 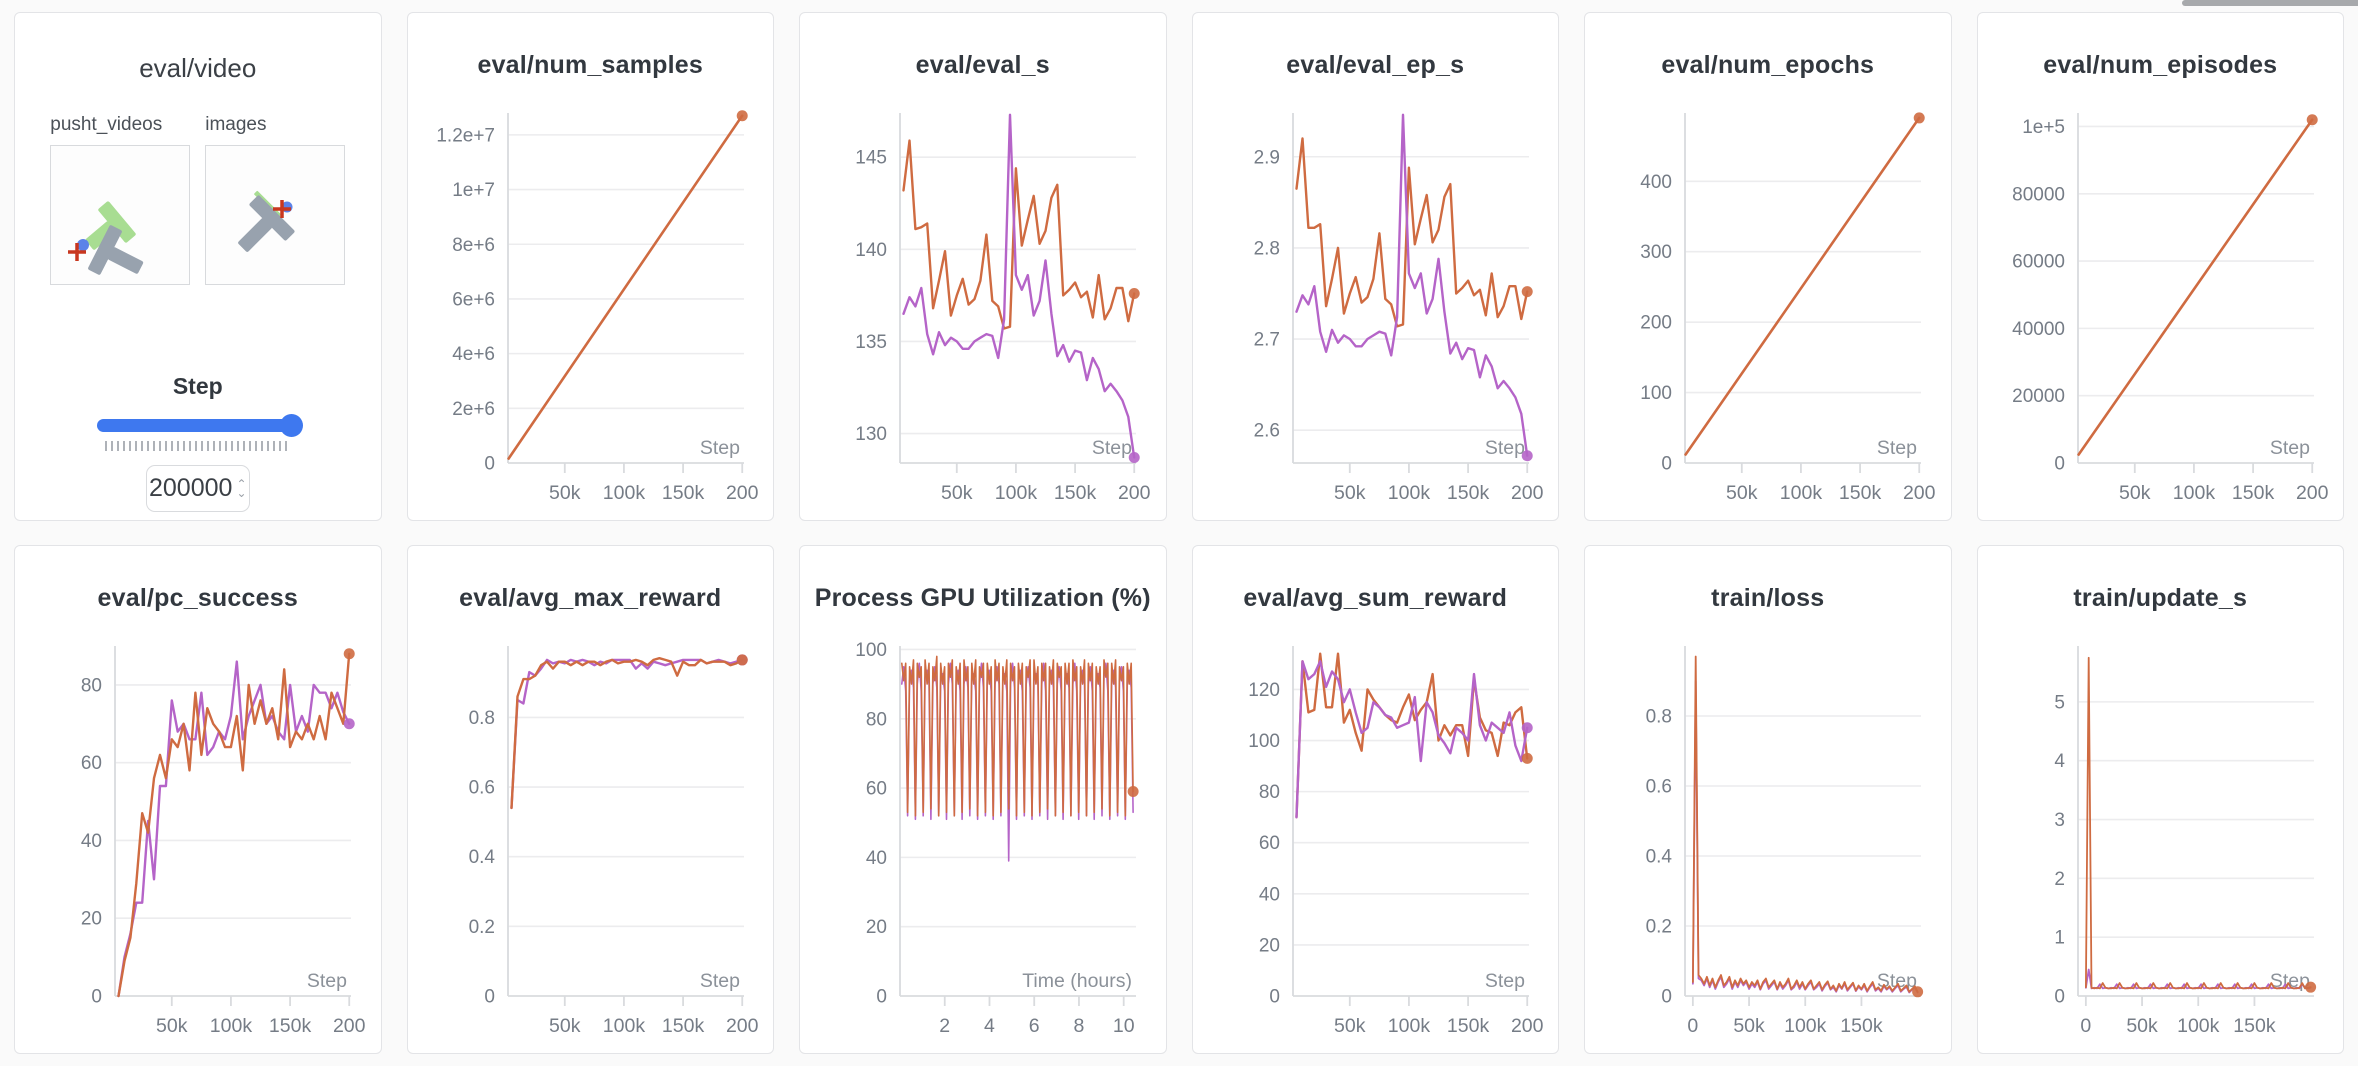 I want to click on step-input: 200000 ⌃ ⌄, so click(x=197, y=488).